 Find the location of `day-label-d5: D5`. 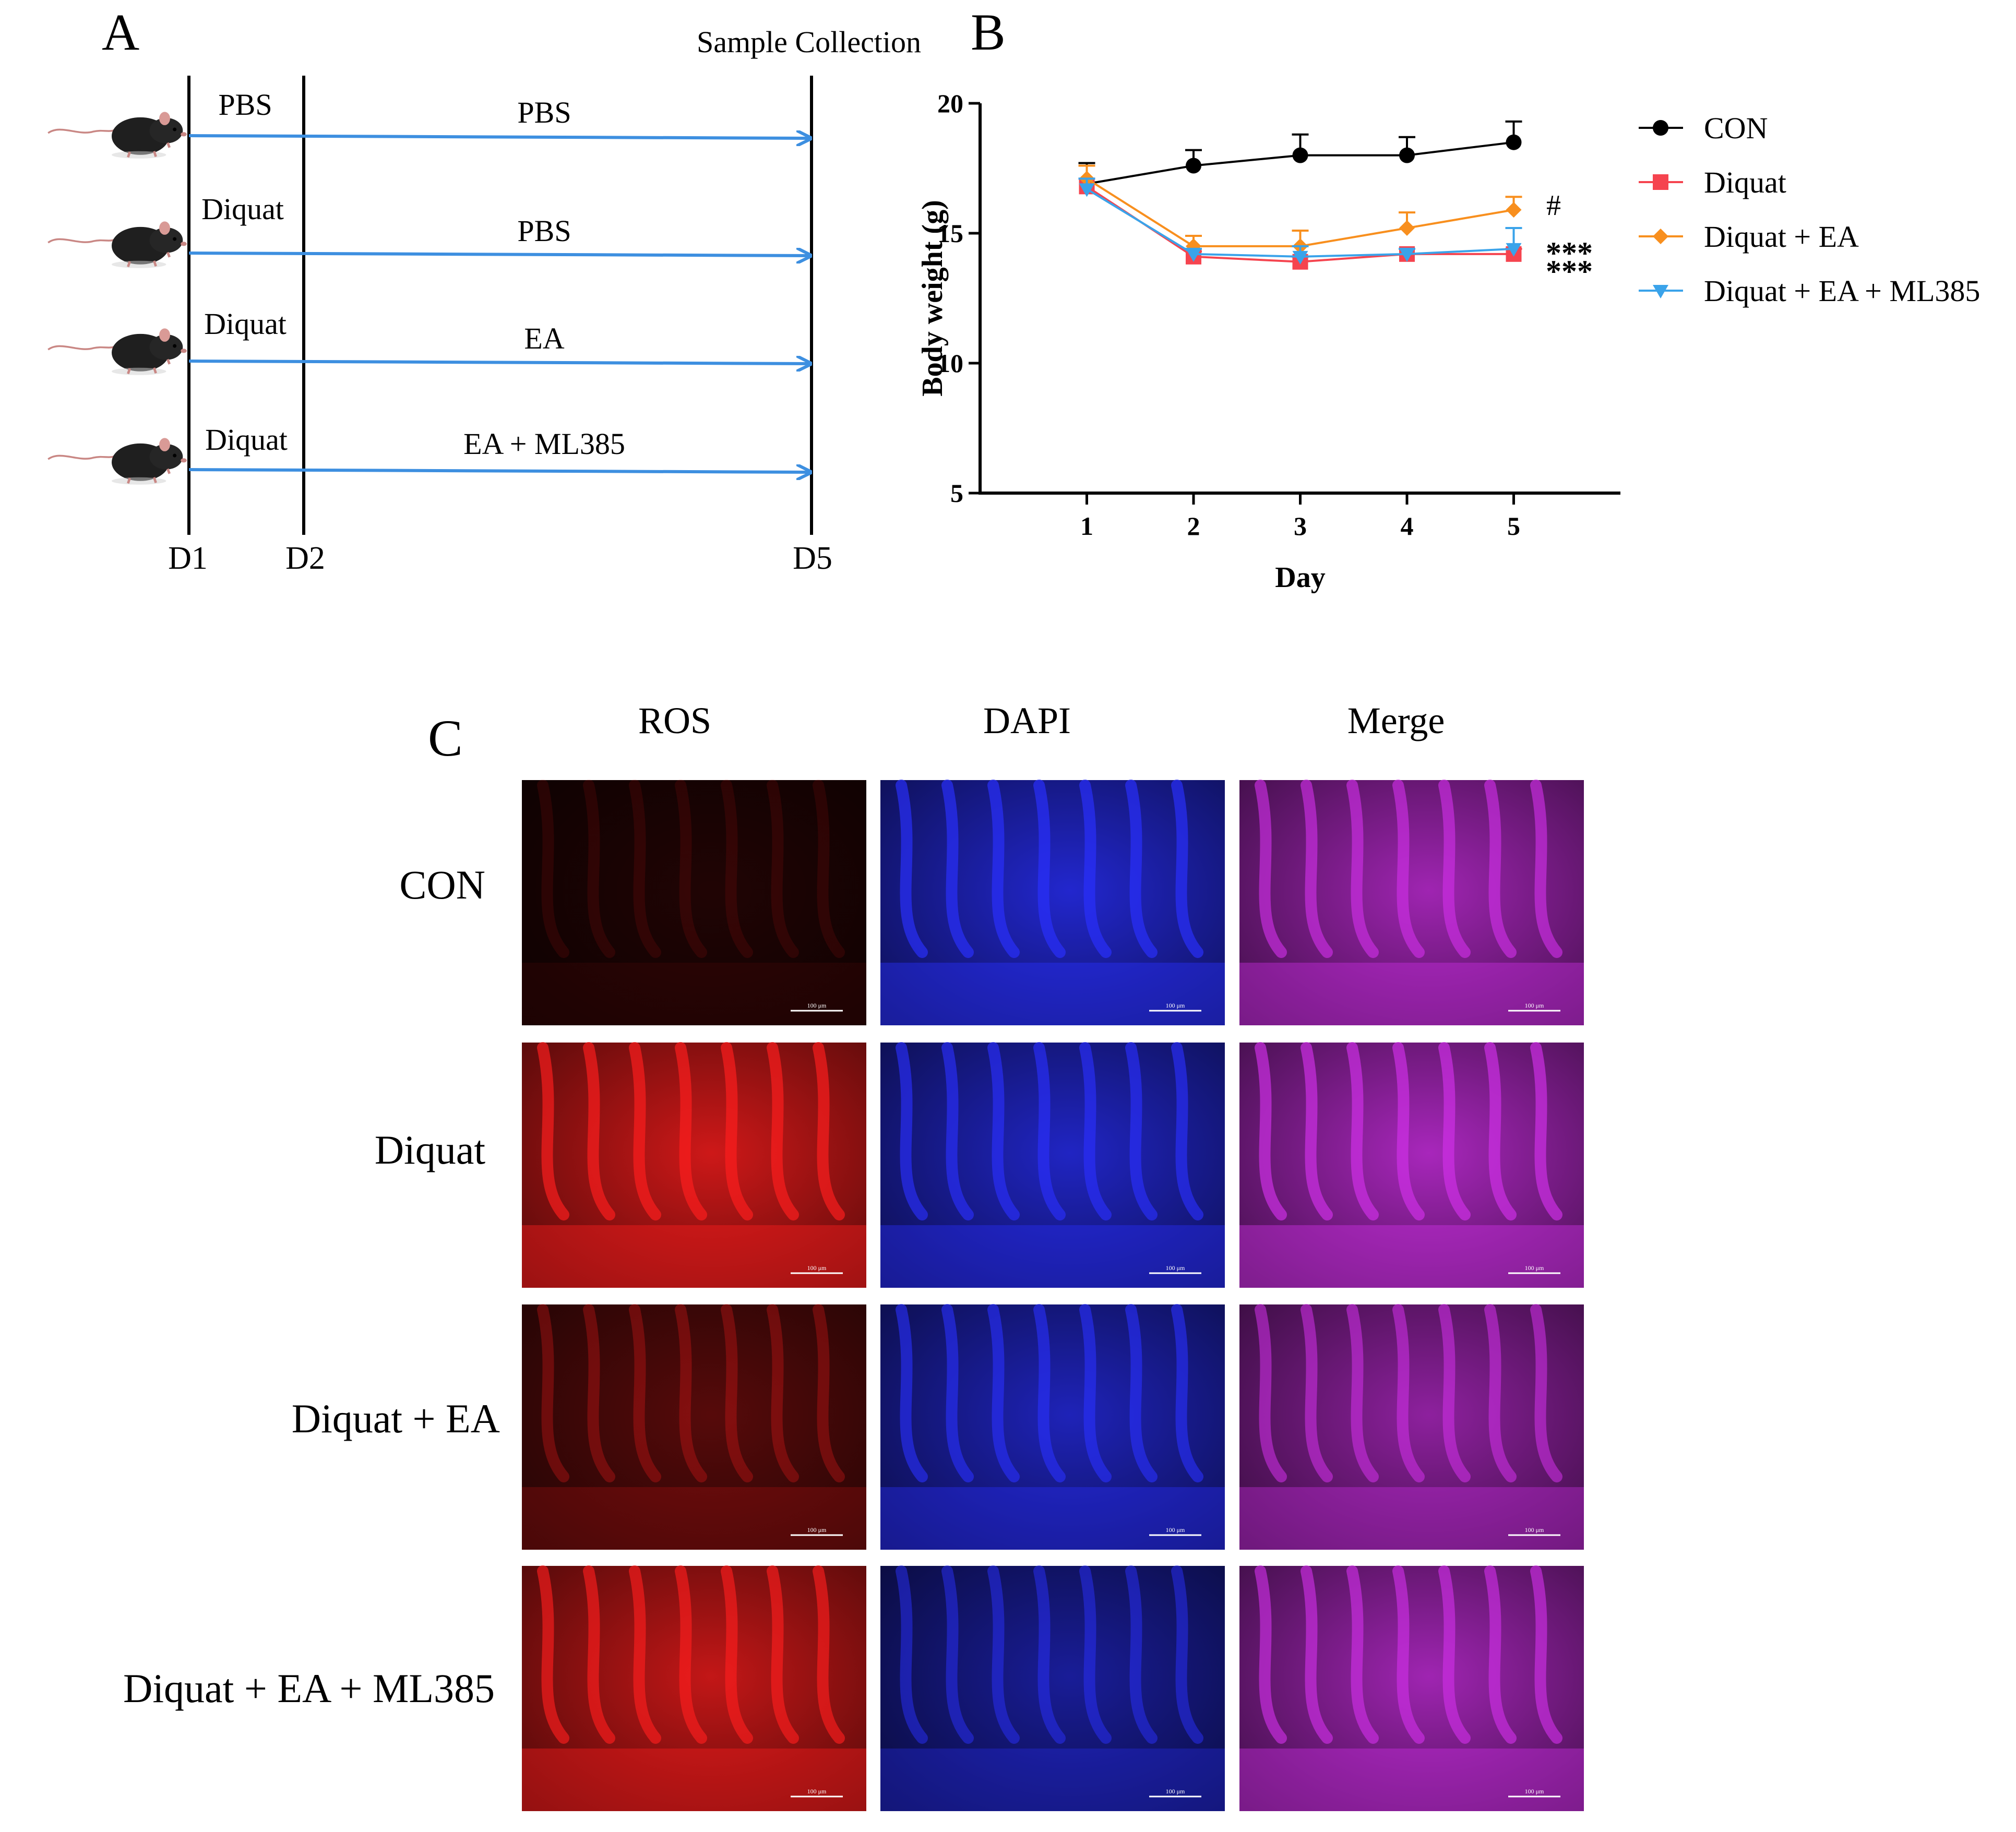

day-label-d5: D5 is located at coordinates (812, 558).